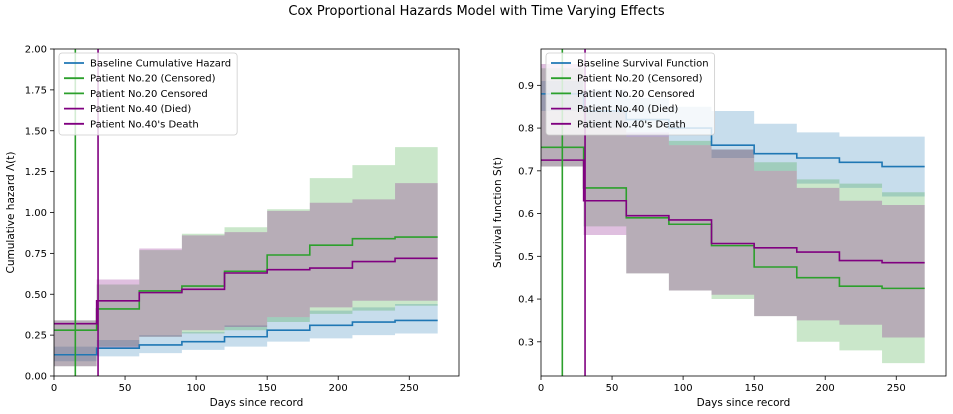  What do you see at coordinates (36, 131) in the screenshot?
I see `y-tick-label: 1.50` at bounding box center [36, 131].